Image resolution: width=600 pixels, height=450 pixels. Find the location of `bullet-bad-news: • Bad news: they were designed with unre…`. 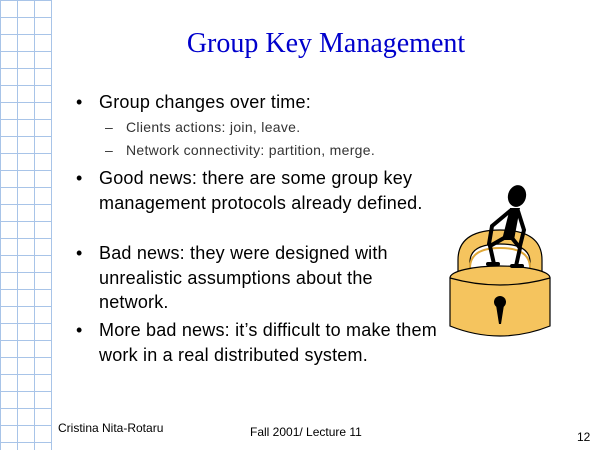

bullet-bad-news: • Bad news: they were designed with unre… is located at coordinates (248, 278).